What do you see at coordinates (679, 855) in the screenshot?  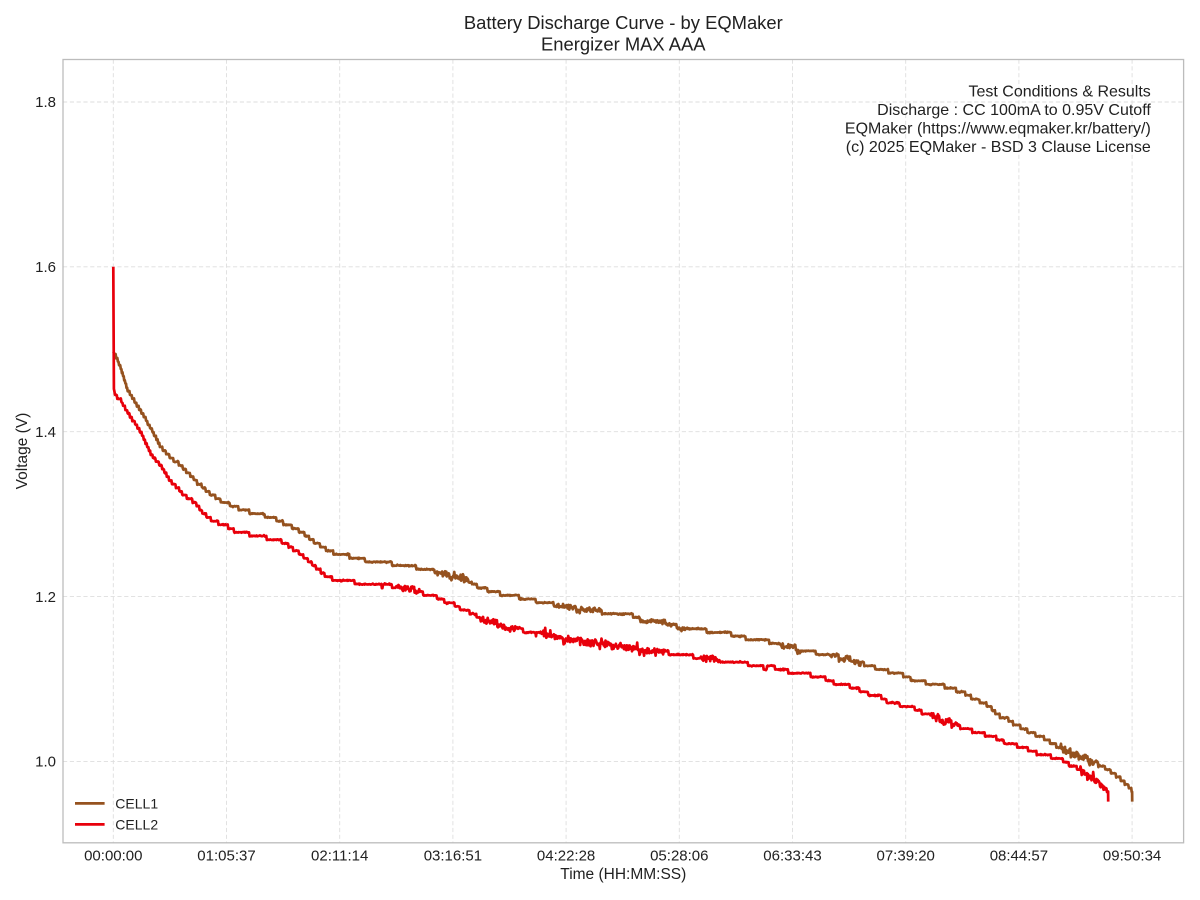 I see `svg-text: 05:28:06` at bounding box center [679, 855].